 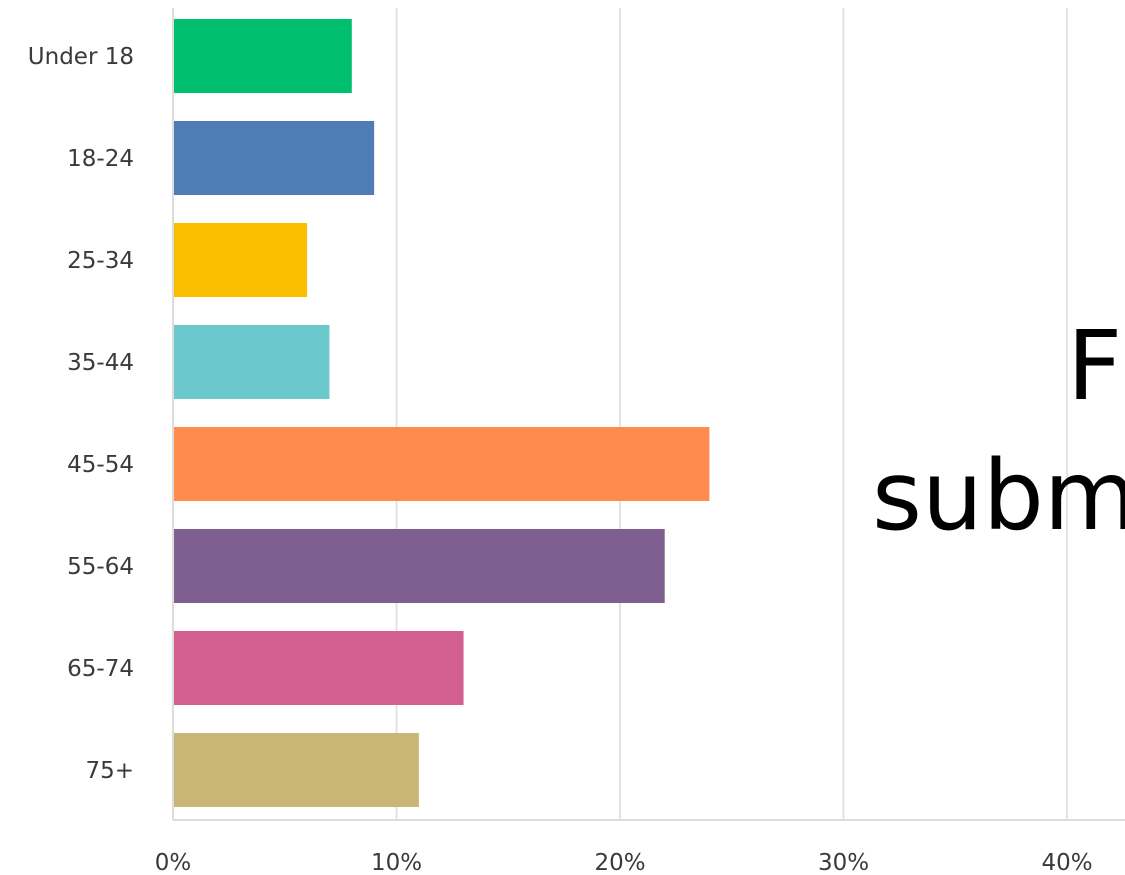 I want to click on x-tick-labels: 0% 10% 20% 30% 40%, so click(x=624, y=862).